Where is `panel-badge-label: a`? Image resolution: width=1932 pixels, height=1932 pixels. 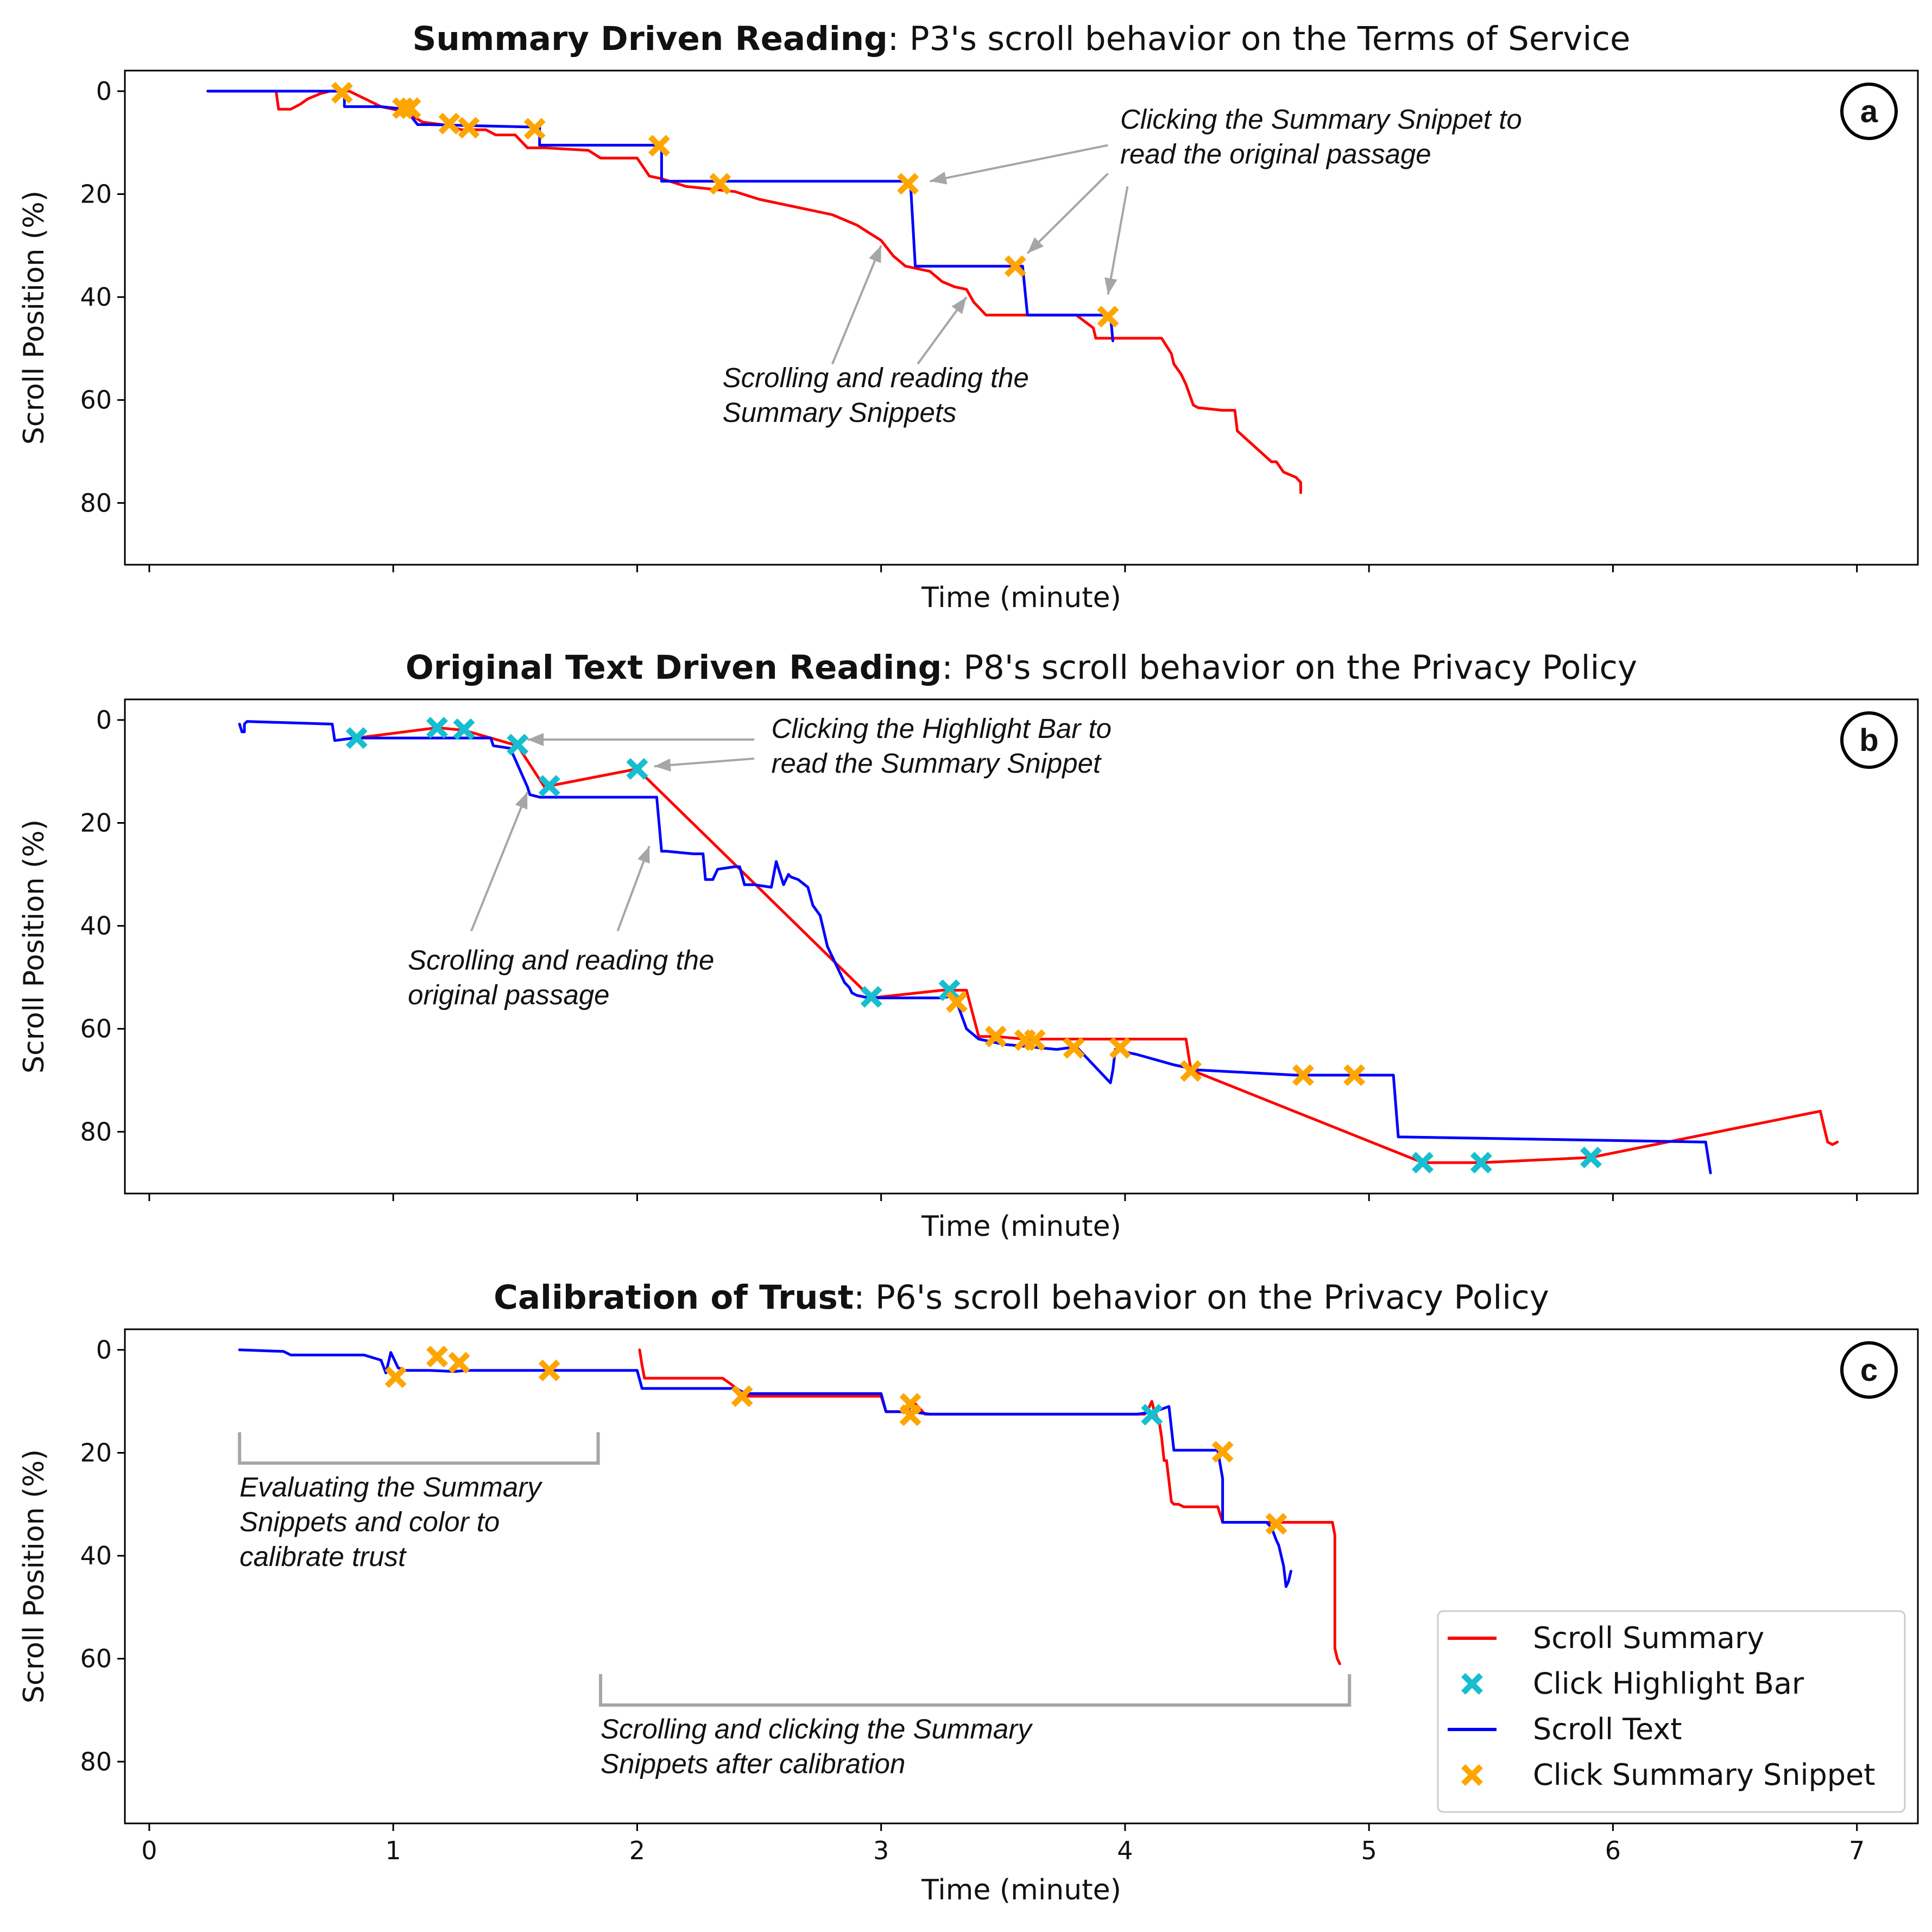 panel-badge-label: a is located at coordinates (1869, 111).